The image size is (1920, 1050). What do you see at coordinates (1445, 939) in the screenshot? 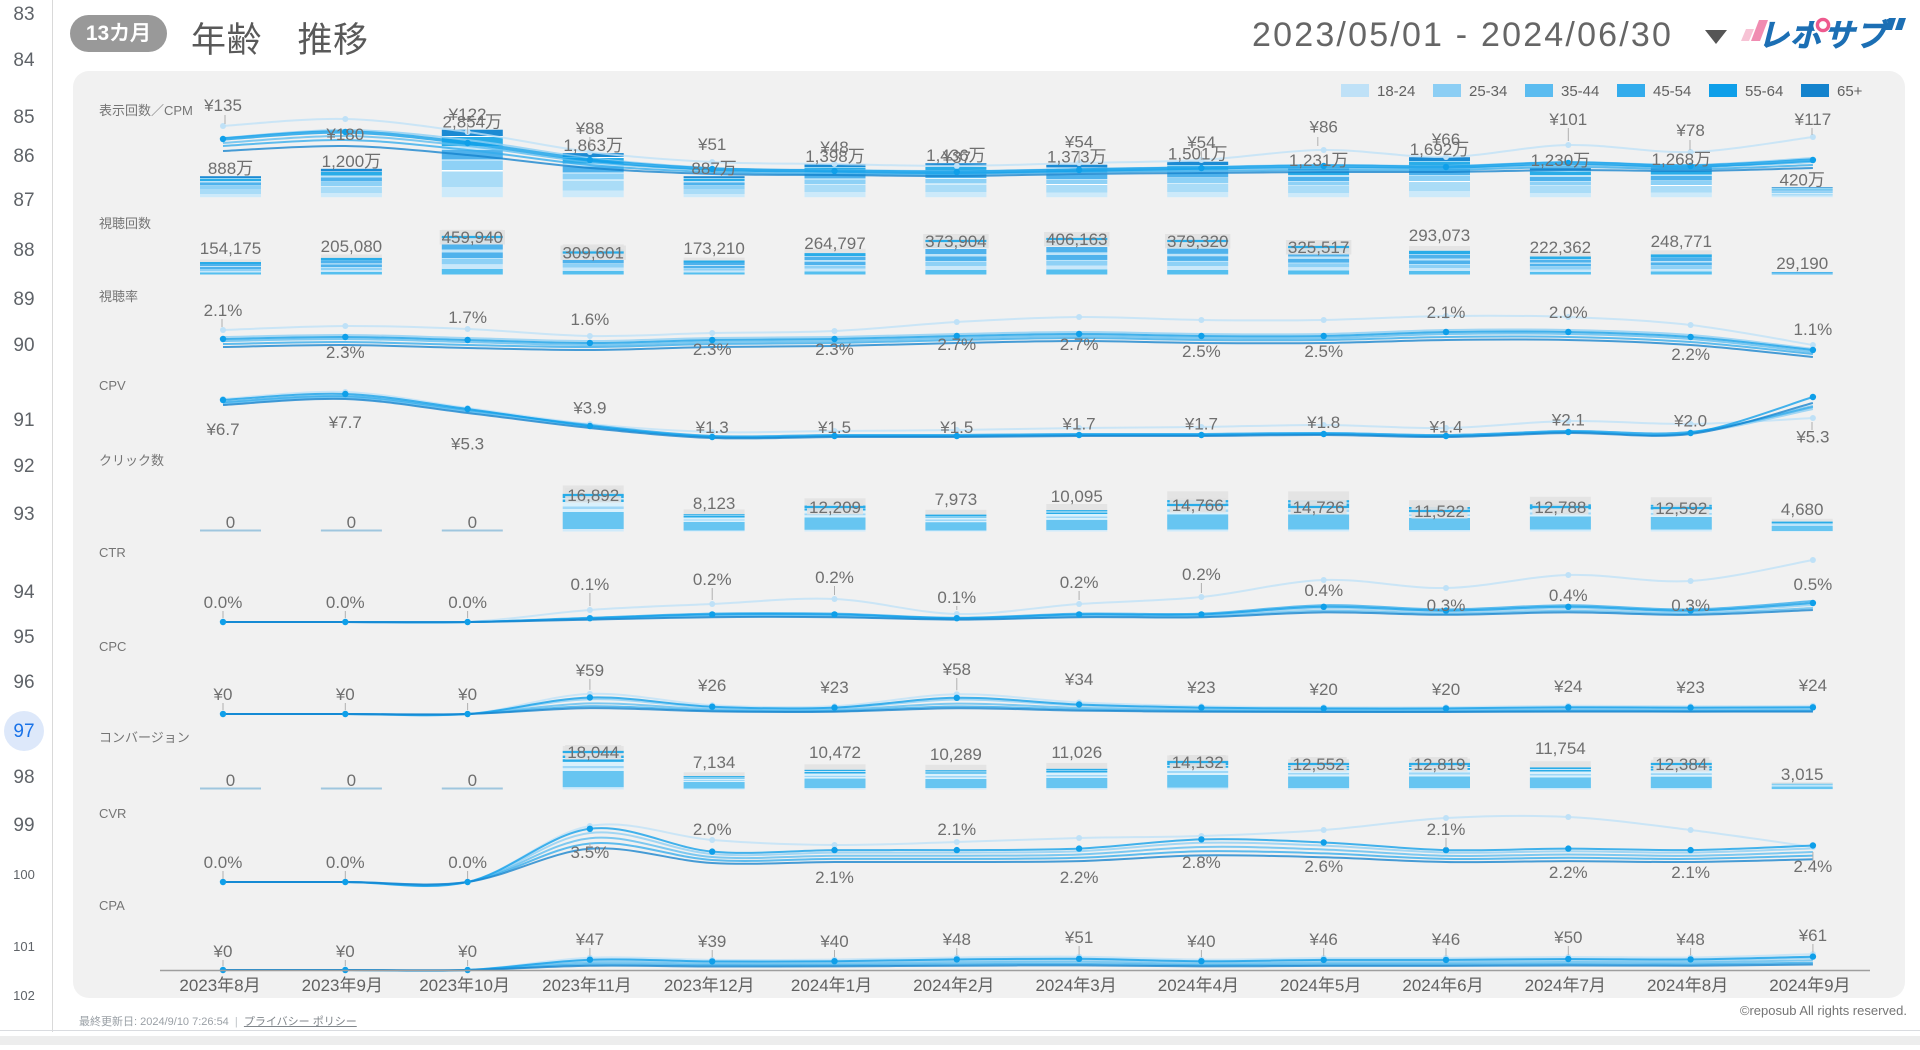
I see `svg-text: ¥46` at bounding box center [1445, 939].